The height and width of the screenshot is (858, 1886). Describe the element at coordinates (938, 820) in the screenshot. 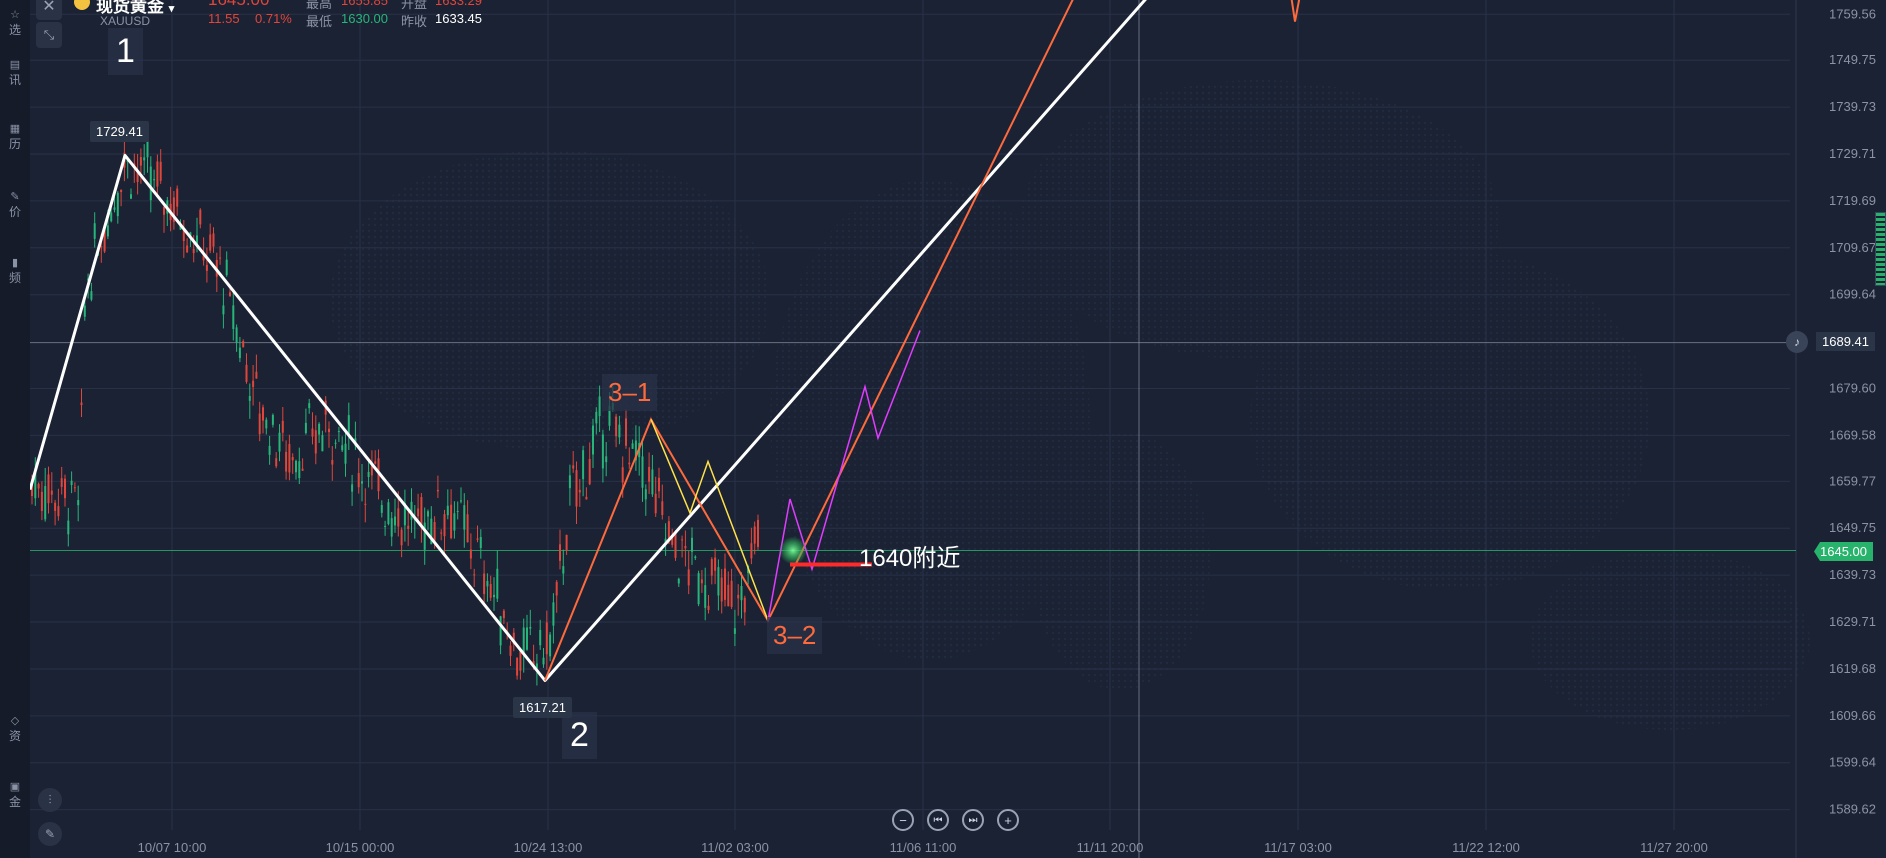

I see `scroll-left-button: ⏮` at that location.